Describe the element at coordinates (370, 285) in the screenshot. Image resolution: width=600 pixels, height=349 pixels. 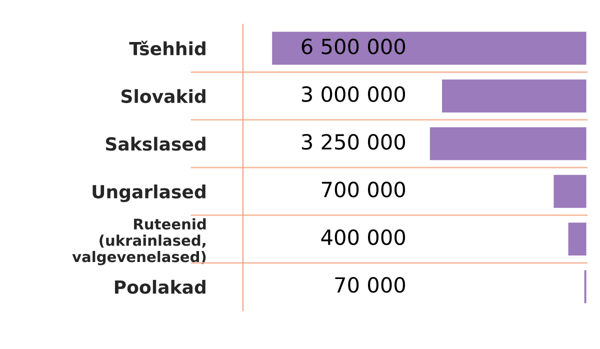
I see `data-label: 70 000` at that location.